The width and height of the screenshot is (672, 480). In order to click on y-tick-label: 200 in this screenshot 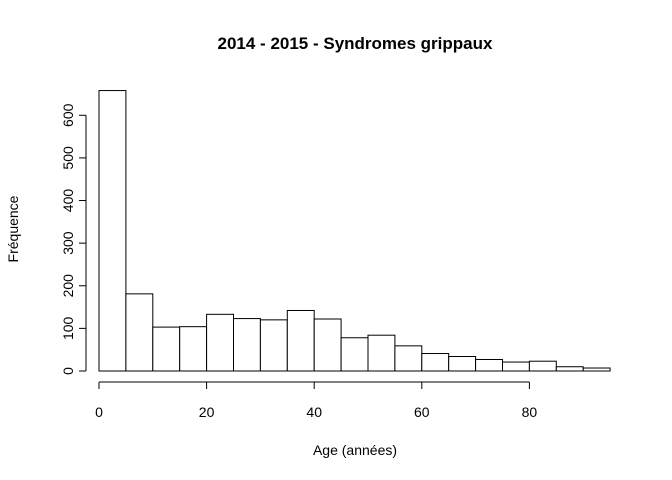, I will do `click(68, 286)`.